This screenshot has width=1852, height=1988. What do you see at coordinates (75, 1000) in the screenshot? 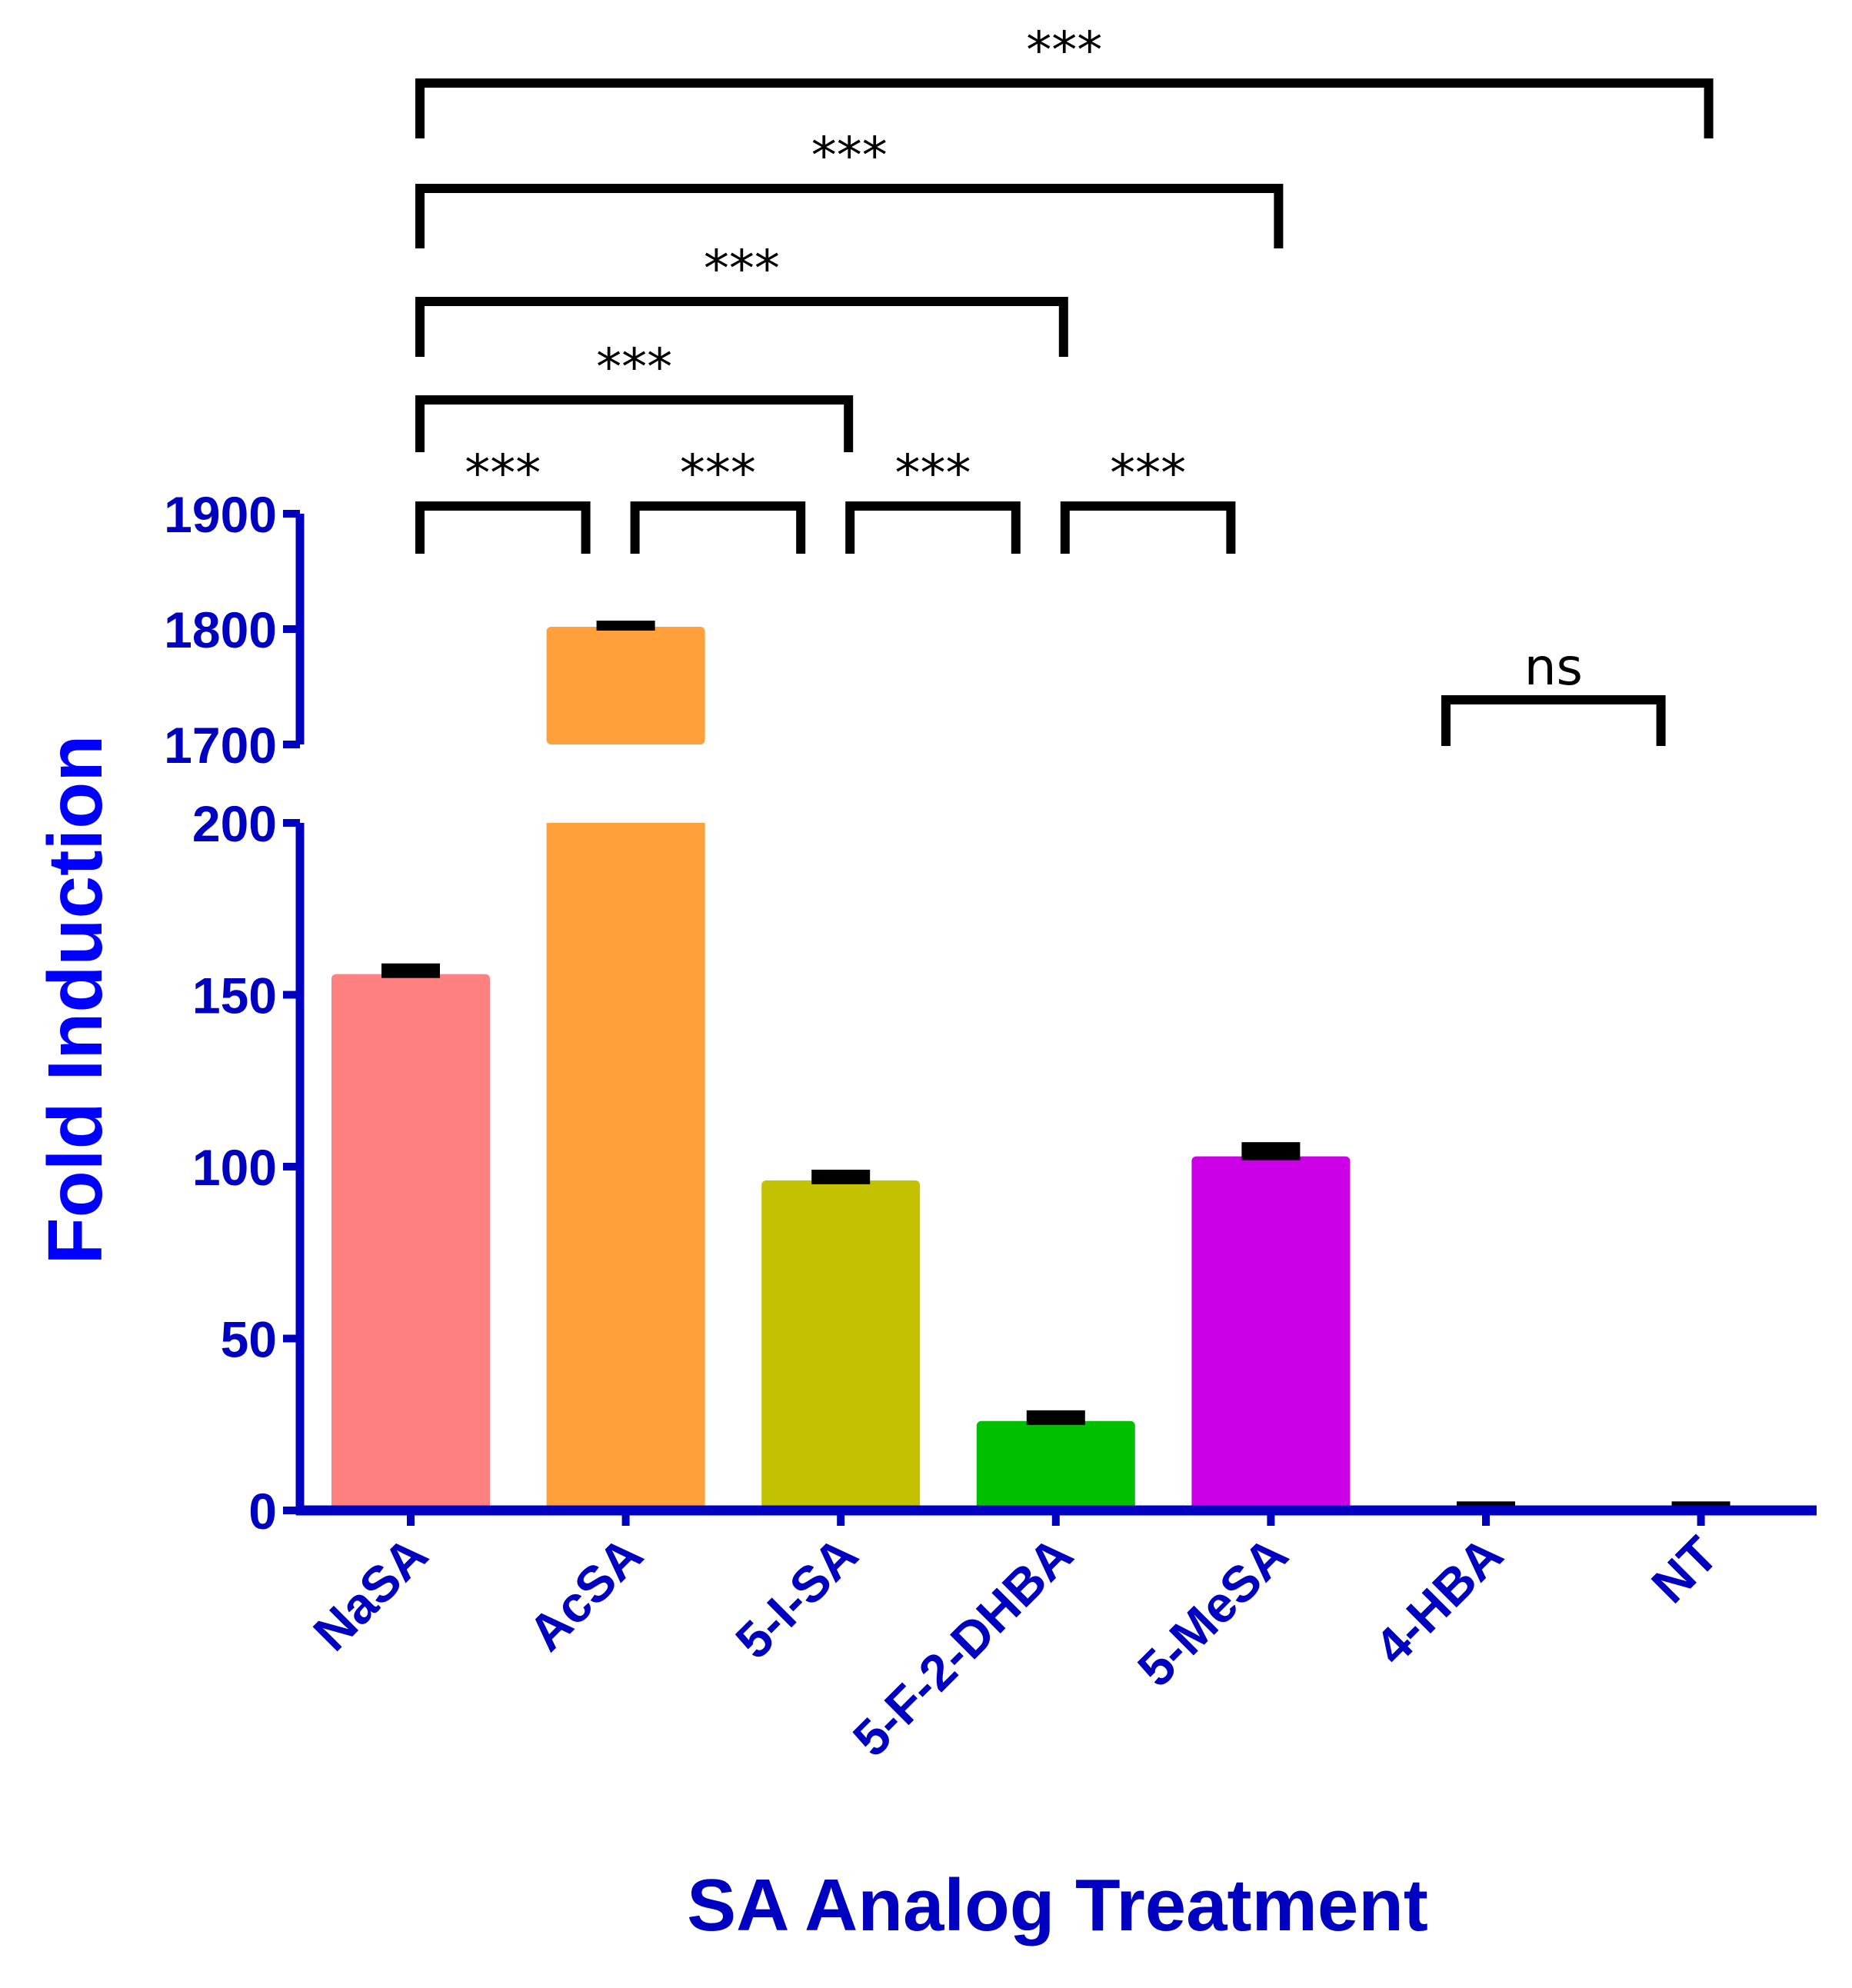
I see `y-axis-title: Fold Induction` at bounding box center [75, 1000].